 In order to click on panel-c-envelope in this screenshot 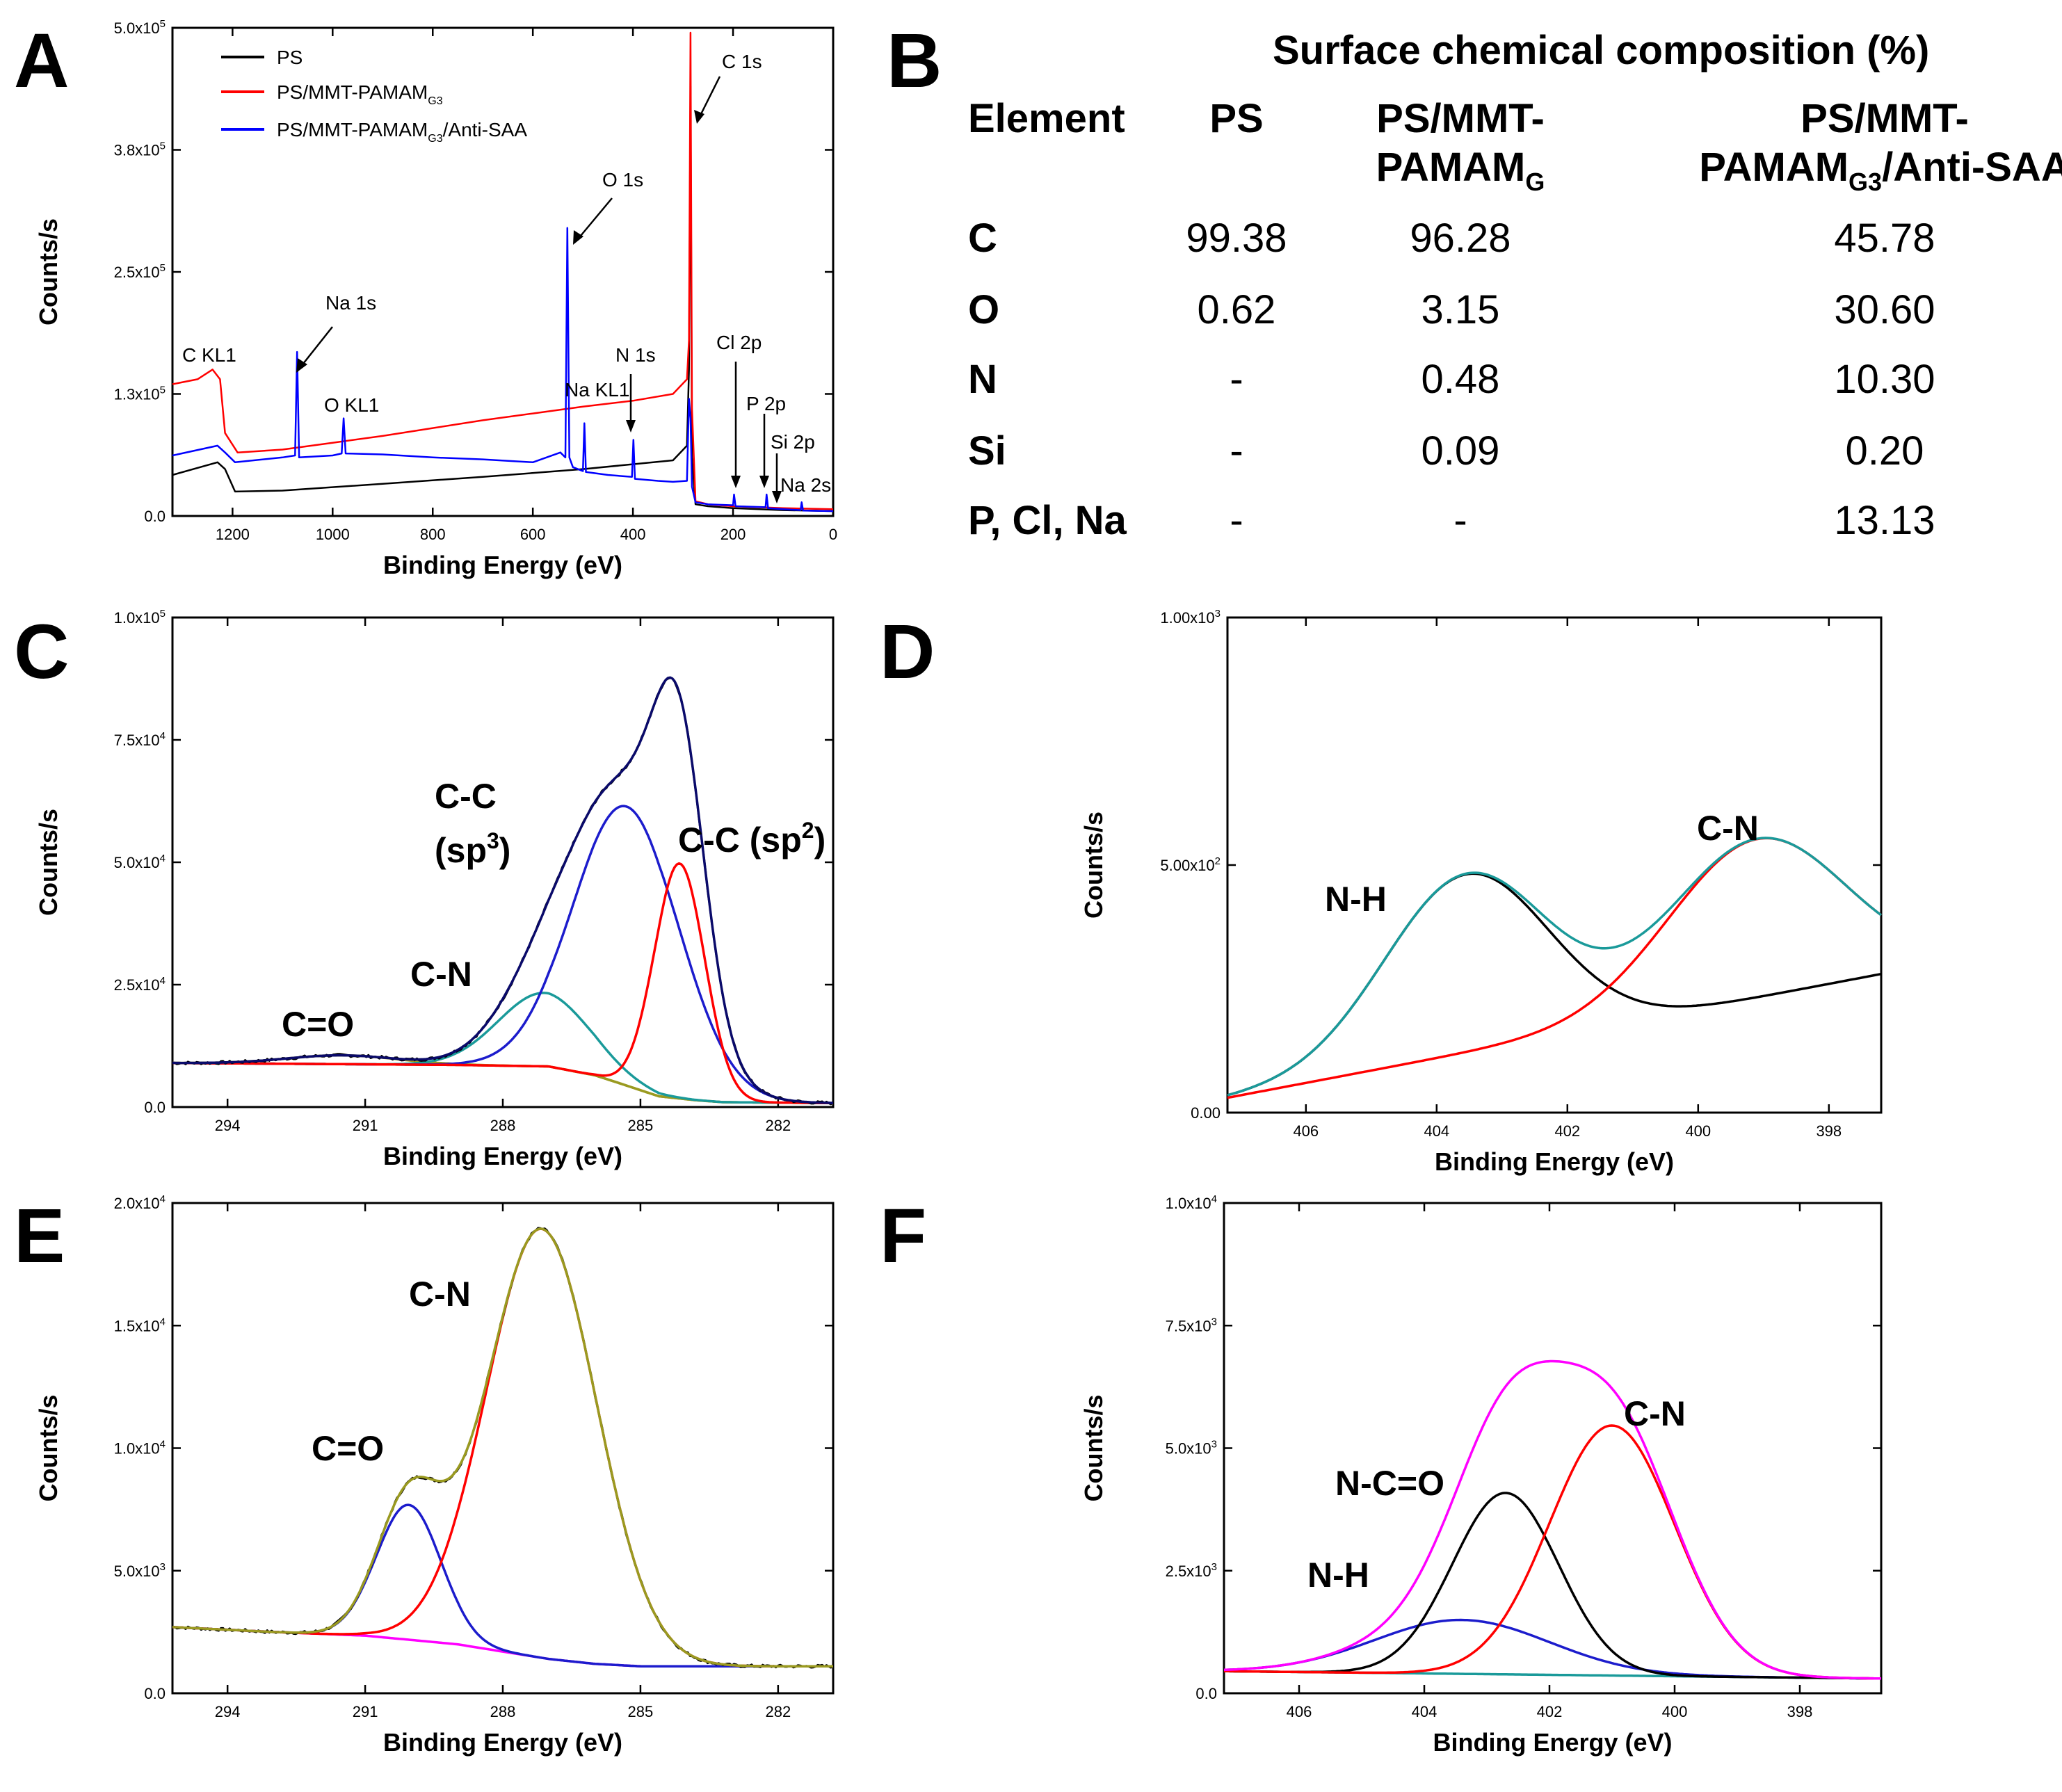, I will do `click(503, 890)`.